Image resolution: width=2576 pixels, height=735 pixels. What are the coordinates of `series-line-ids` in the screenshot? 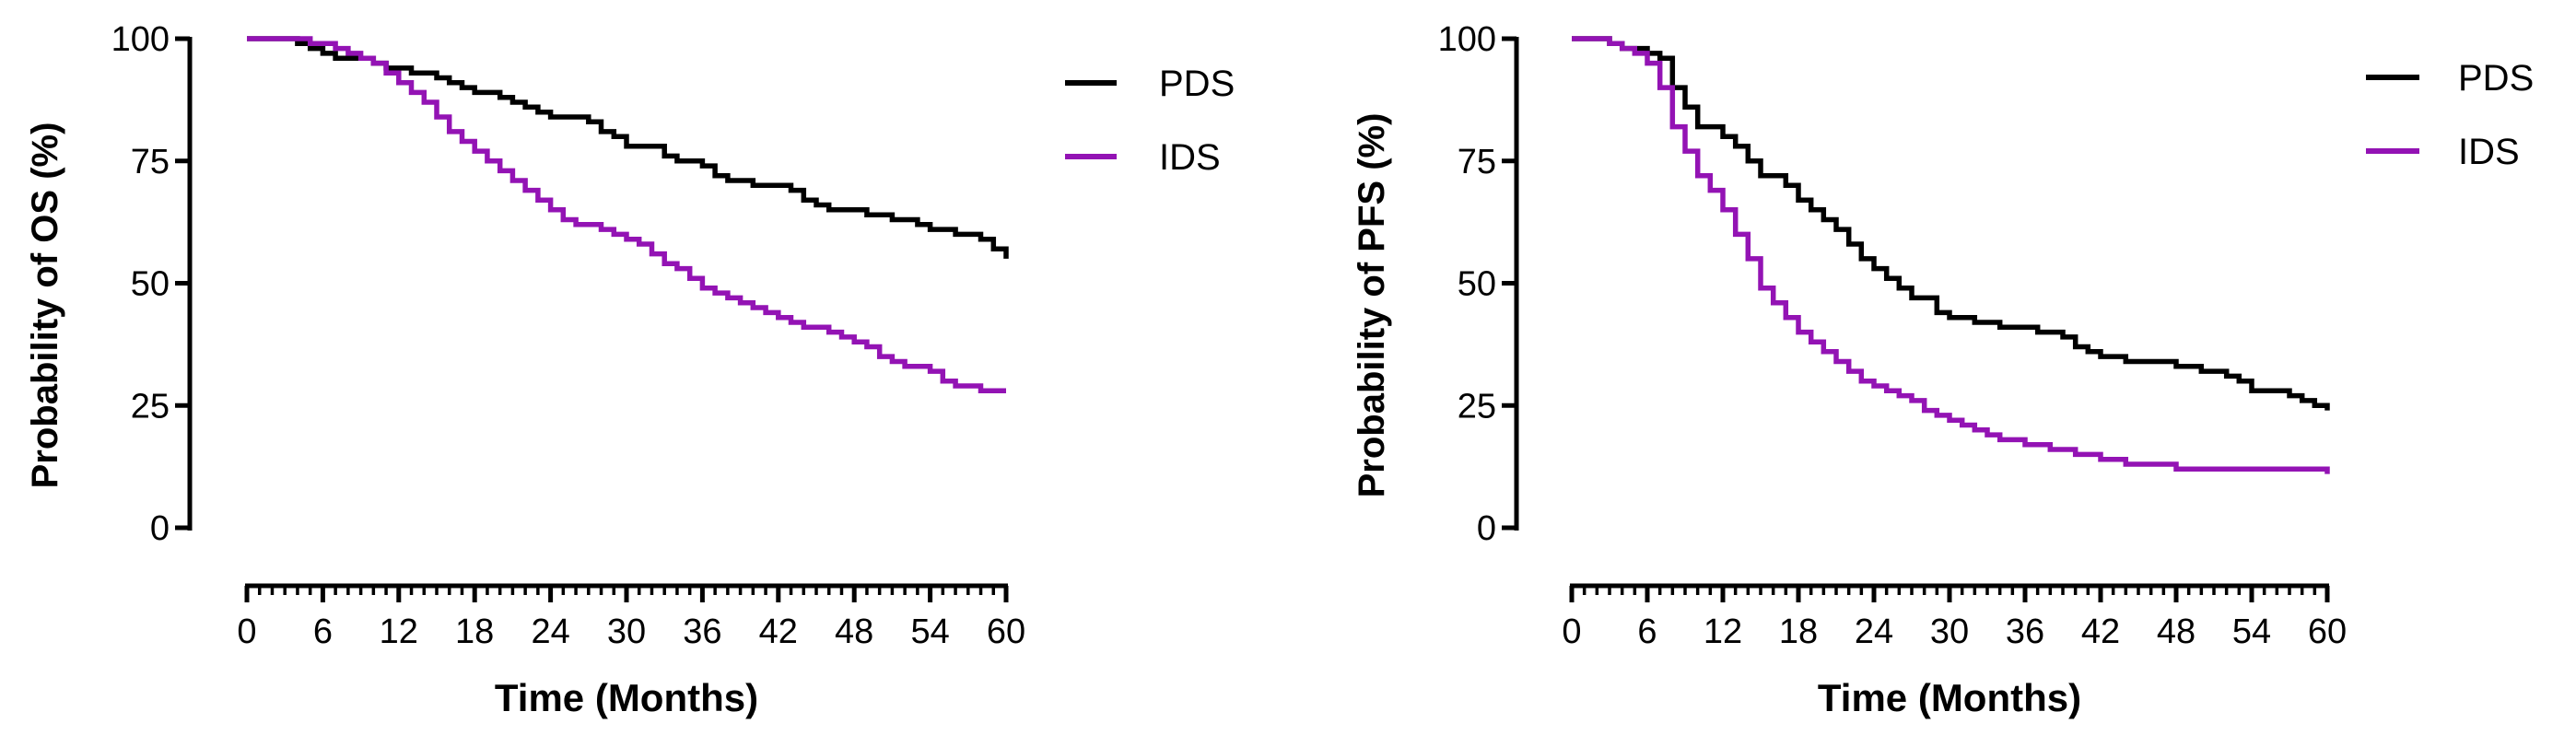 It's located at (626, 215).